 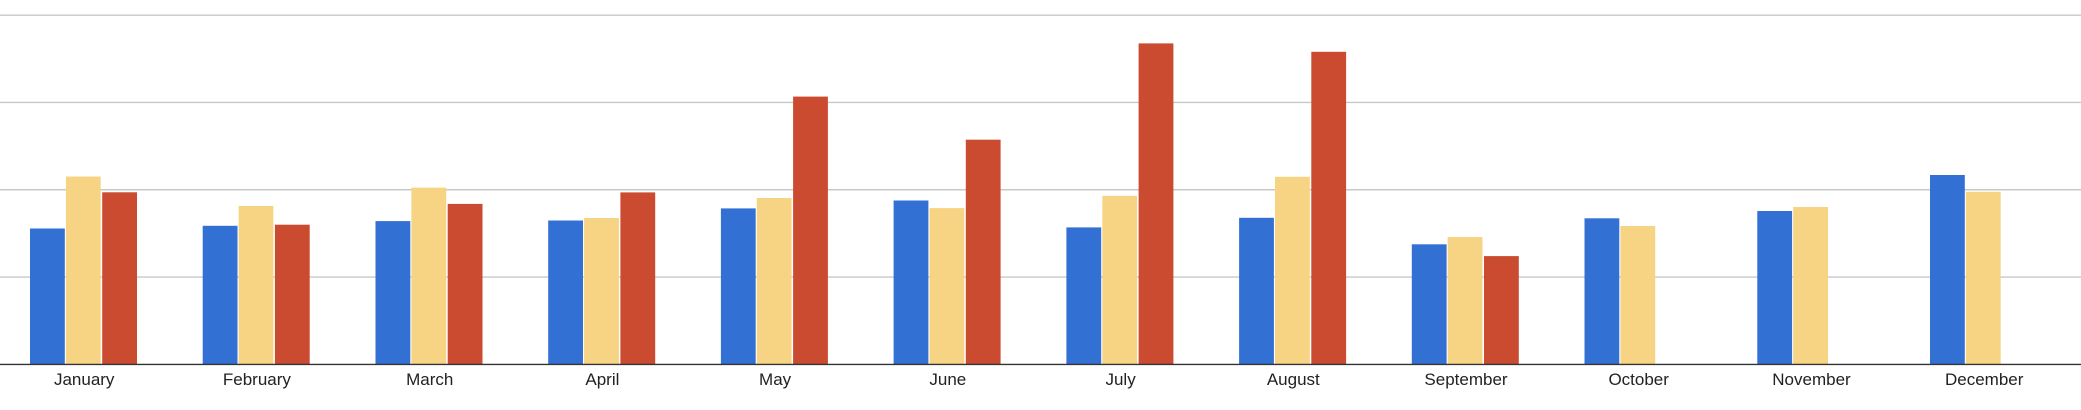 I want to click on svg-text: May, so click(x=775, y=379).